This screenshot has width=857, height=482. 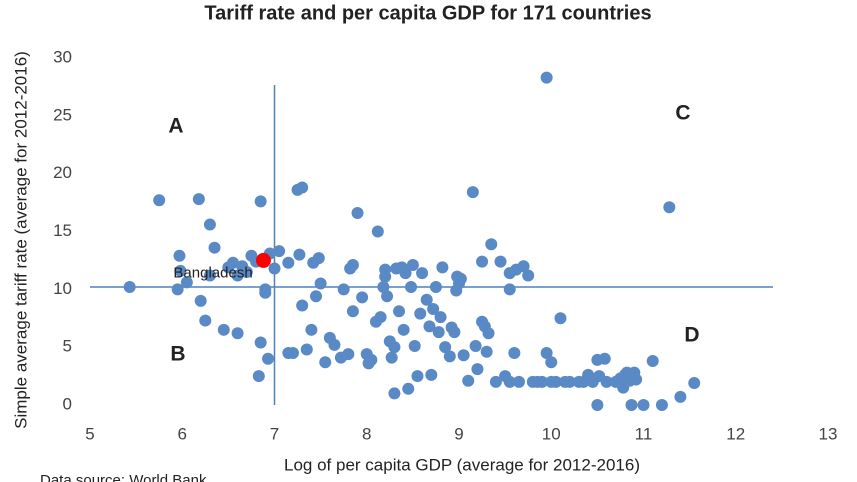 I want to click on x-tick-label: 8, so click(x=366, y=433).